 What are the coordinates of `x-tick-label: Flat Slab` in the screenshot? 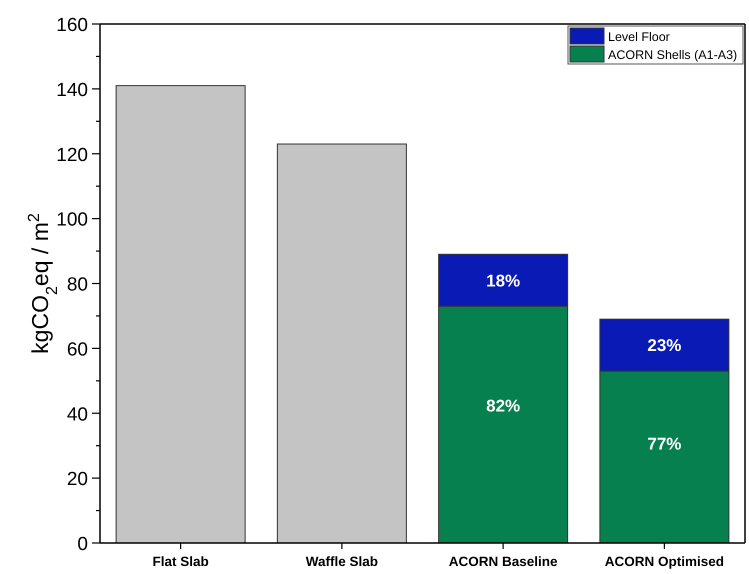 It's located at (180, 561).